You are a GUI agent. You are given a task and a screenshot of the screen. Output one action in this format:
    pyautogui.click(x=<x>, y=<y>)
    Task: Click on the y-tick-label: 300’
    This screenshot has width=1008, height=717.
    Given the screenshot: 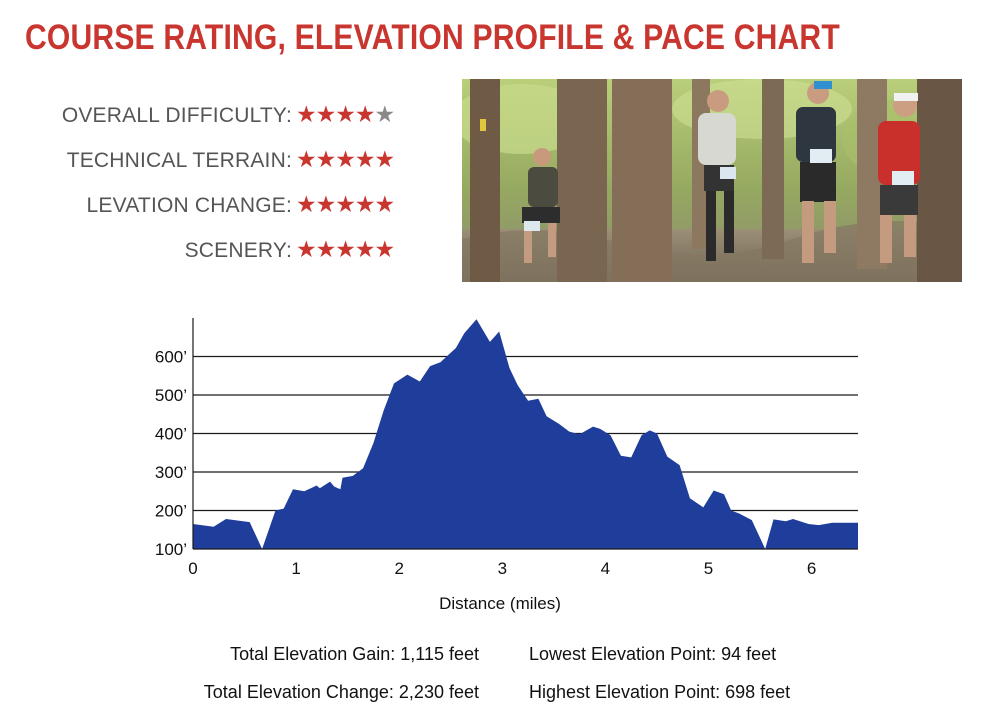 What is the action you would take?
    pyautogui.click(x=171, y=472)
    